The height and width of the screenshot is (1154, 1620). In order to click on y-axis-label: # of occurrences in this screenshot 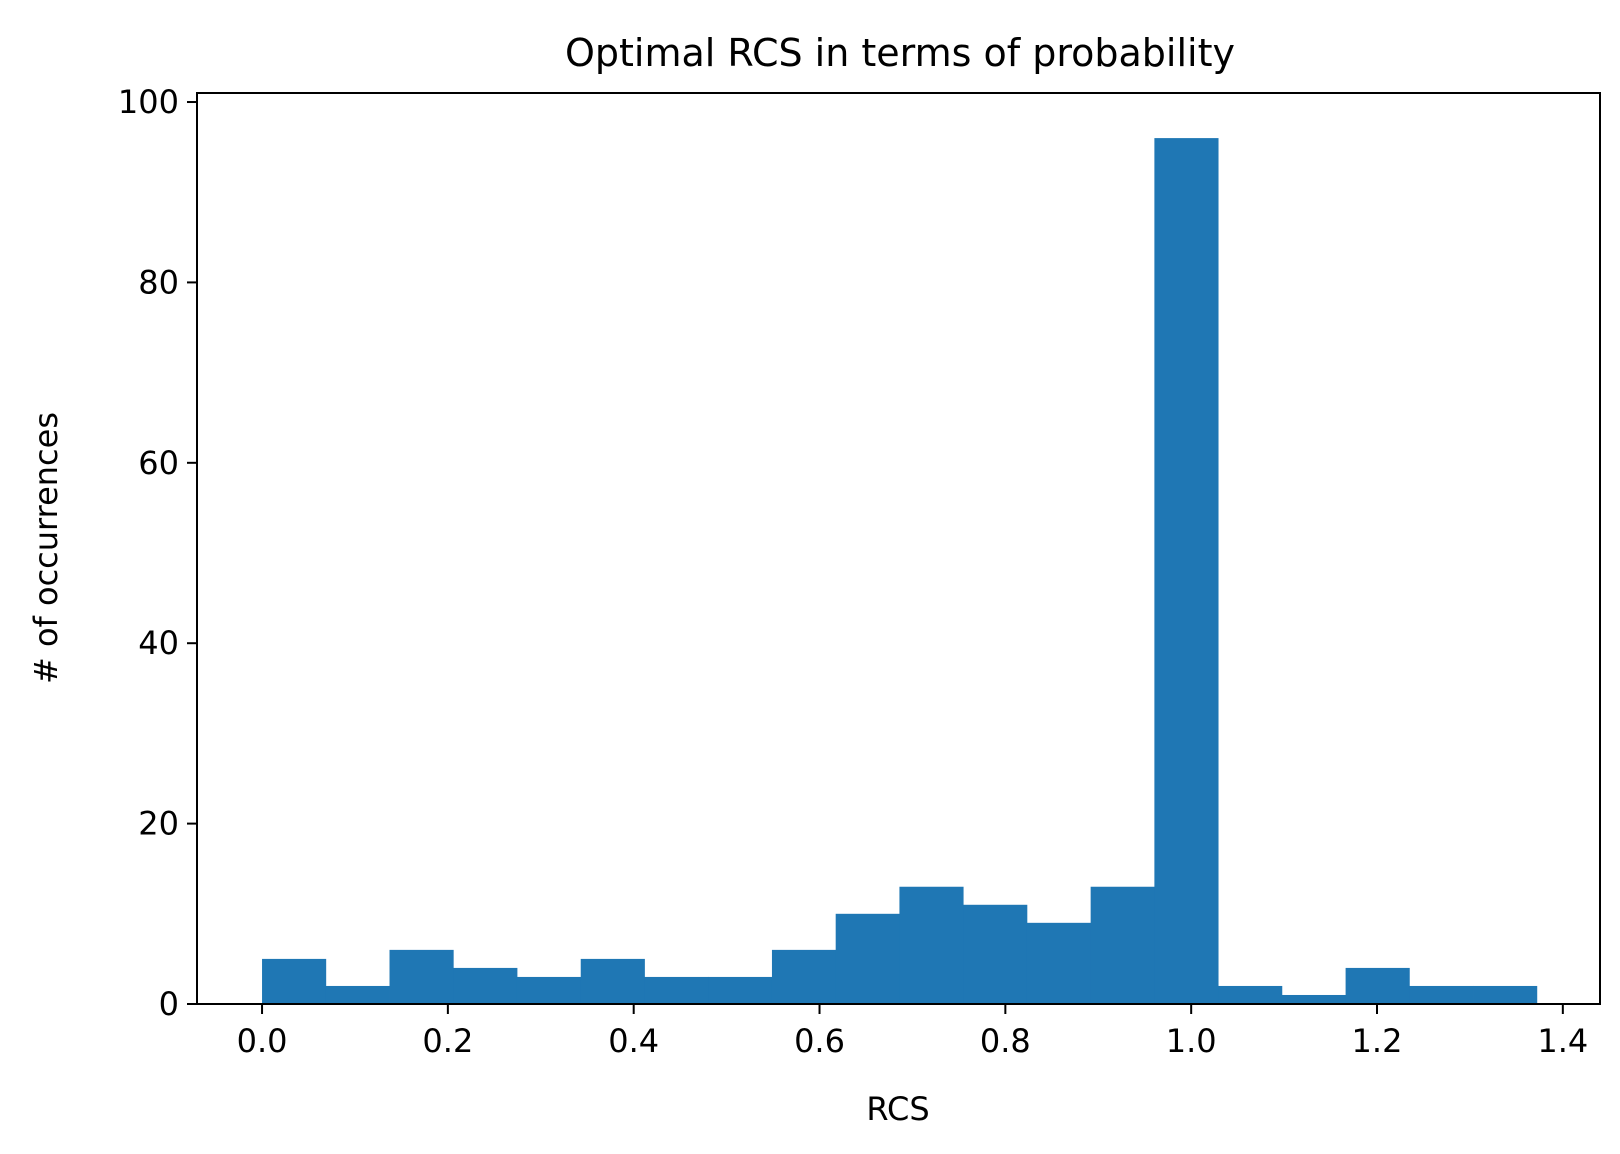, I will do `click(46, 548)`.